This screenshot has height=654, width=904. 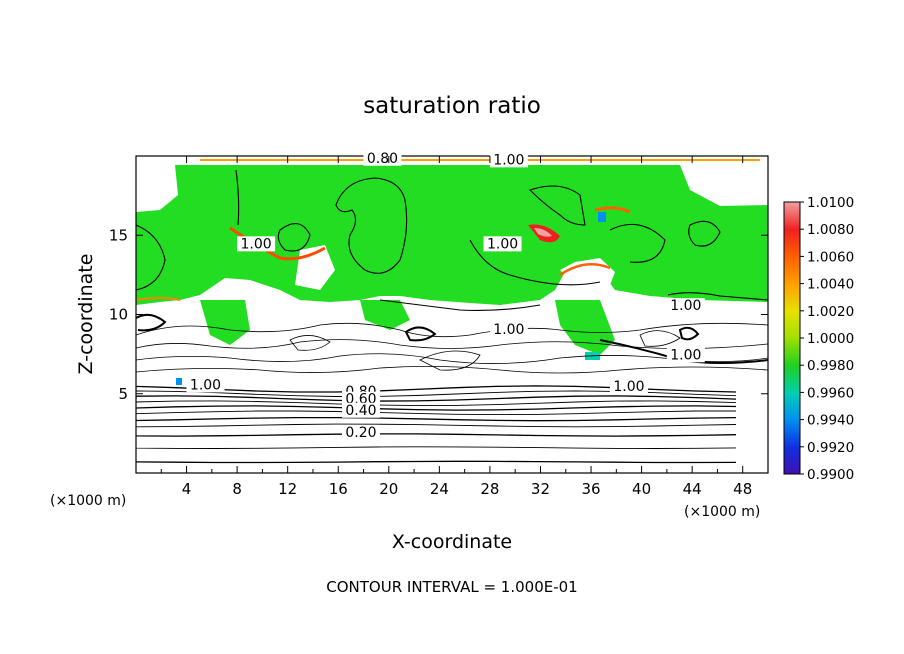 What do you see at coordinates (187, 489) in the screenshot?
I see `x-tick-label: 4` at bounding box center [187, 489].